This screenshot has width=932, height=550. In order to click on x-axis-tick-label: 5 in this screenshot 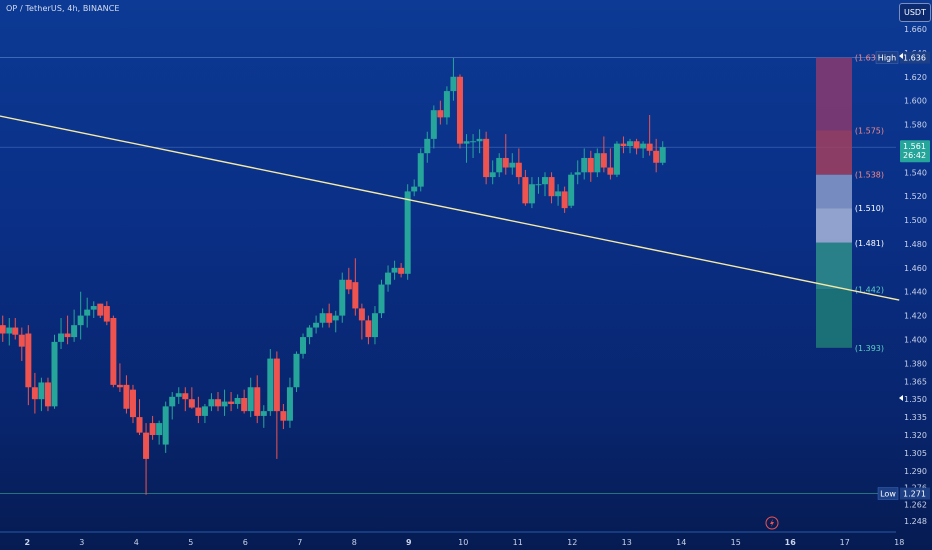, I will do `click(190, 542)`.